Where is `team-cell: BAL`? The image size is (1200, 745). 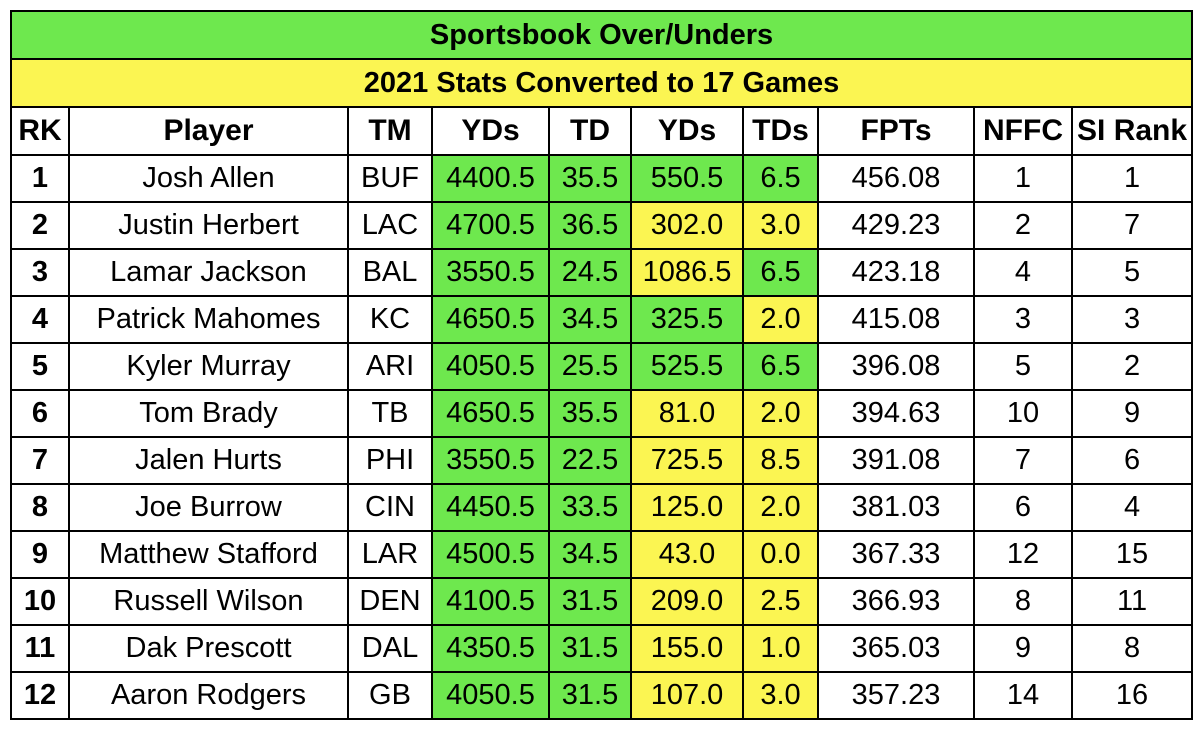
team-cell: BAL is located at coordinates (390, 272).